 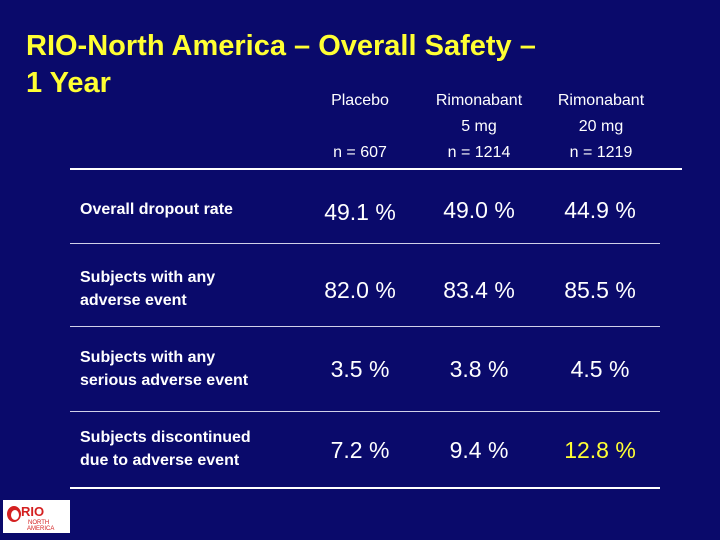 What do you see at coordinates (281, 46) in the screenshot?
I see `slide-title-line-1: RIO-North America – Overall Safety –` at bounding box center [281, 46].